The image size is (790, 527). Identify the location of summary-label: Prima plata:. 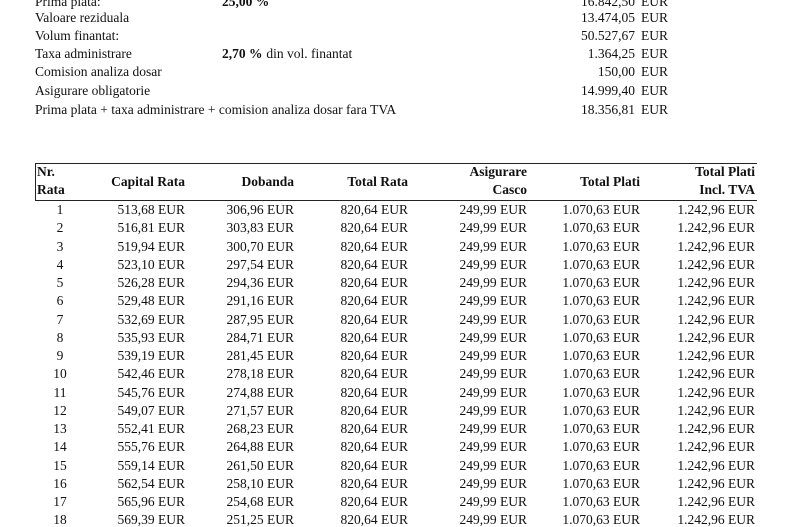
(68, 4).